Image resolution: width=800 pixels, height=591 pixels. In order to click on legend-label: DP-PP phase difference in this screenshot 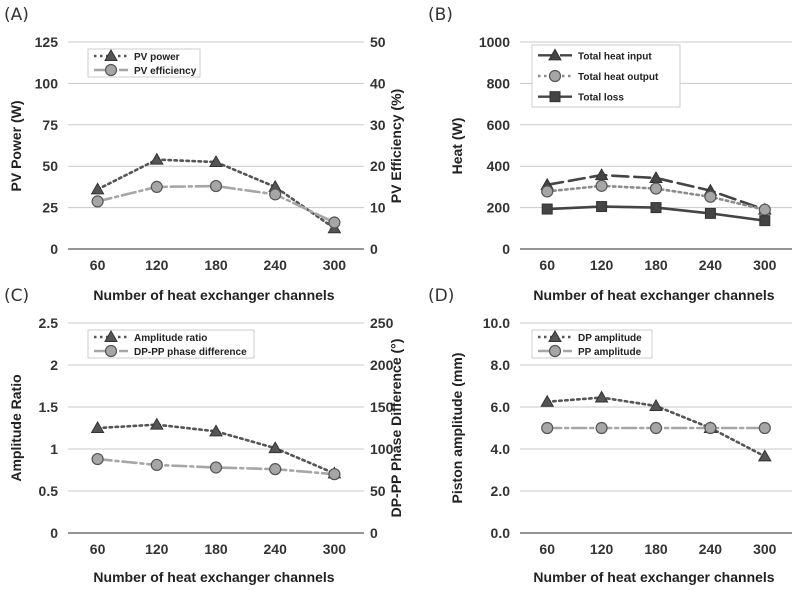, I will do `click(190, 352)`.